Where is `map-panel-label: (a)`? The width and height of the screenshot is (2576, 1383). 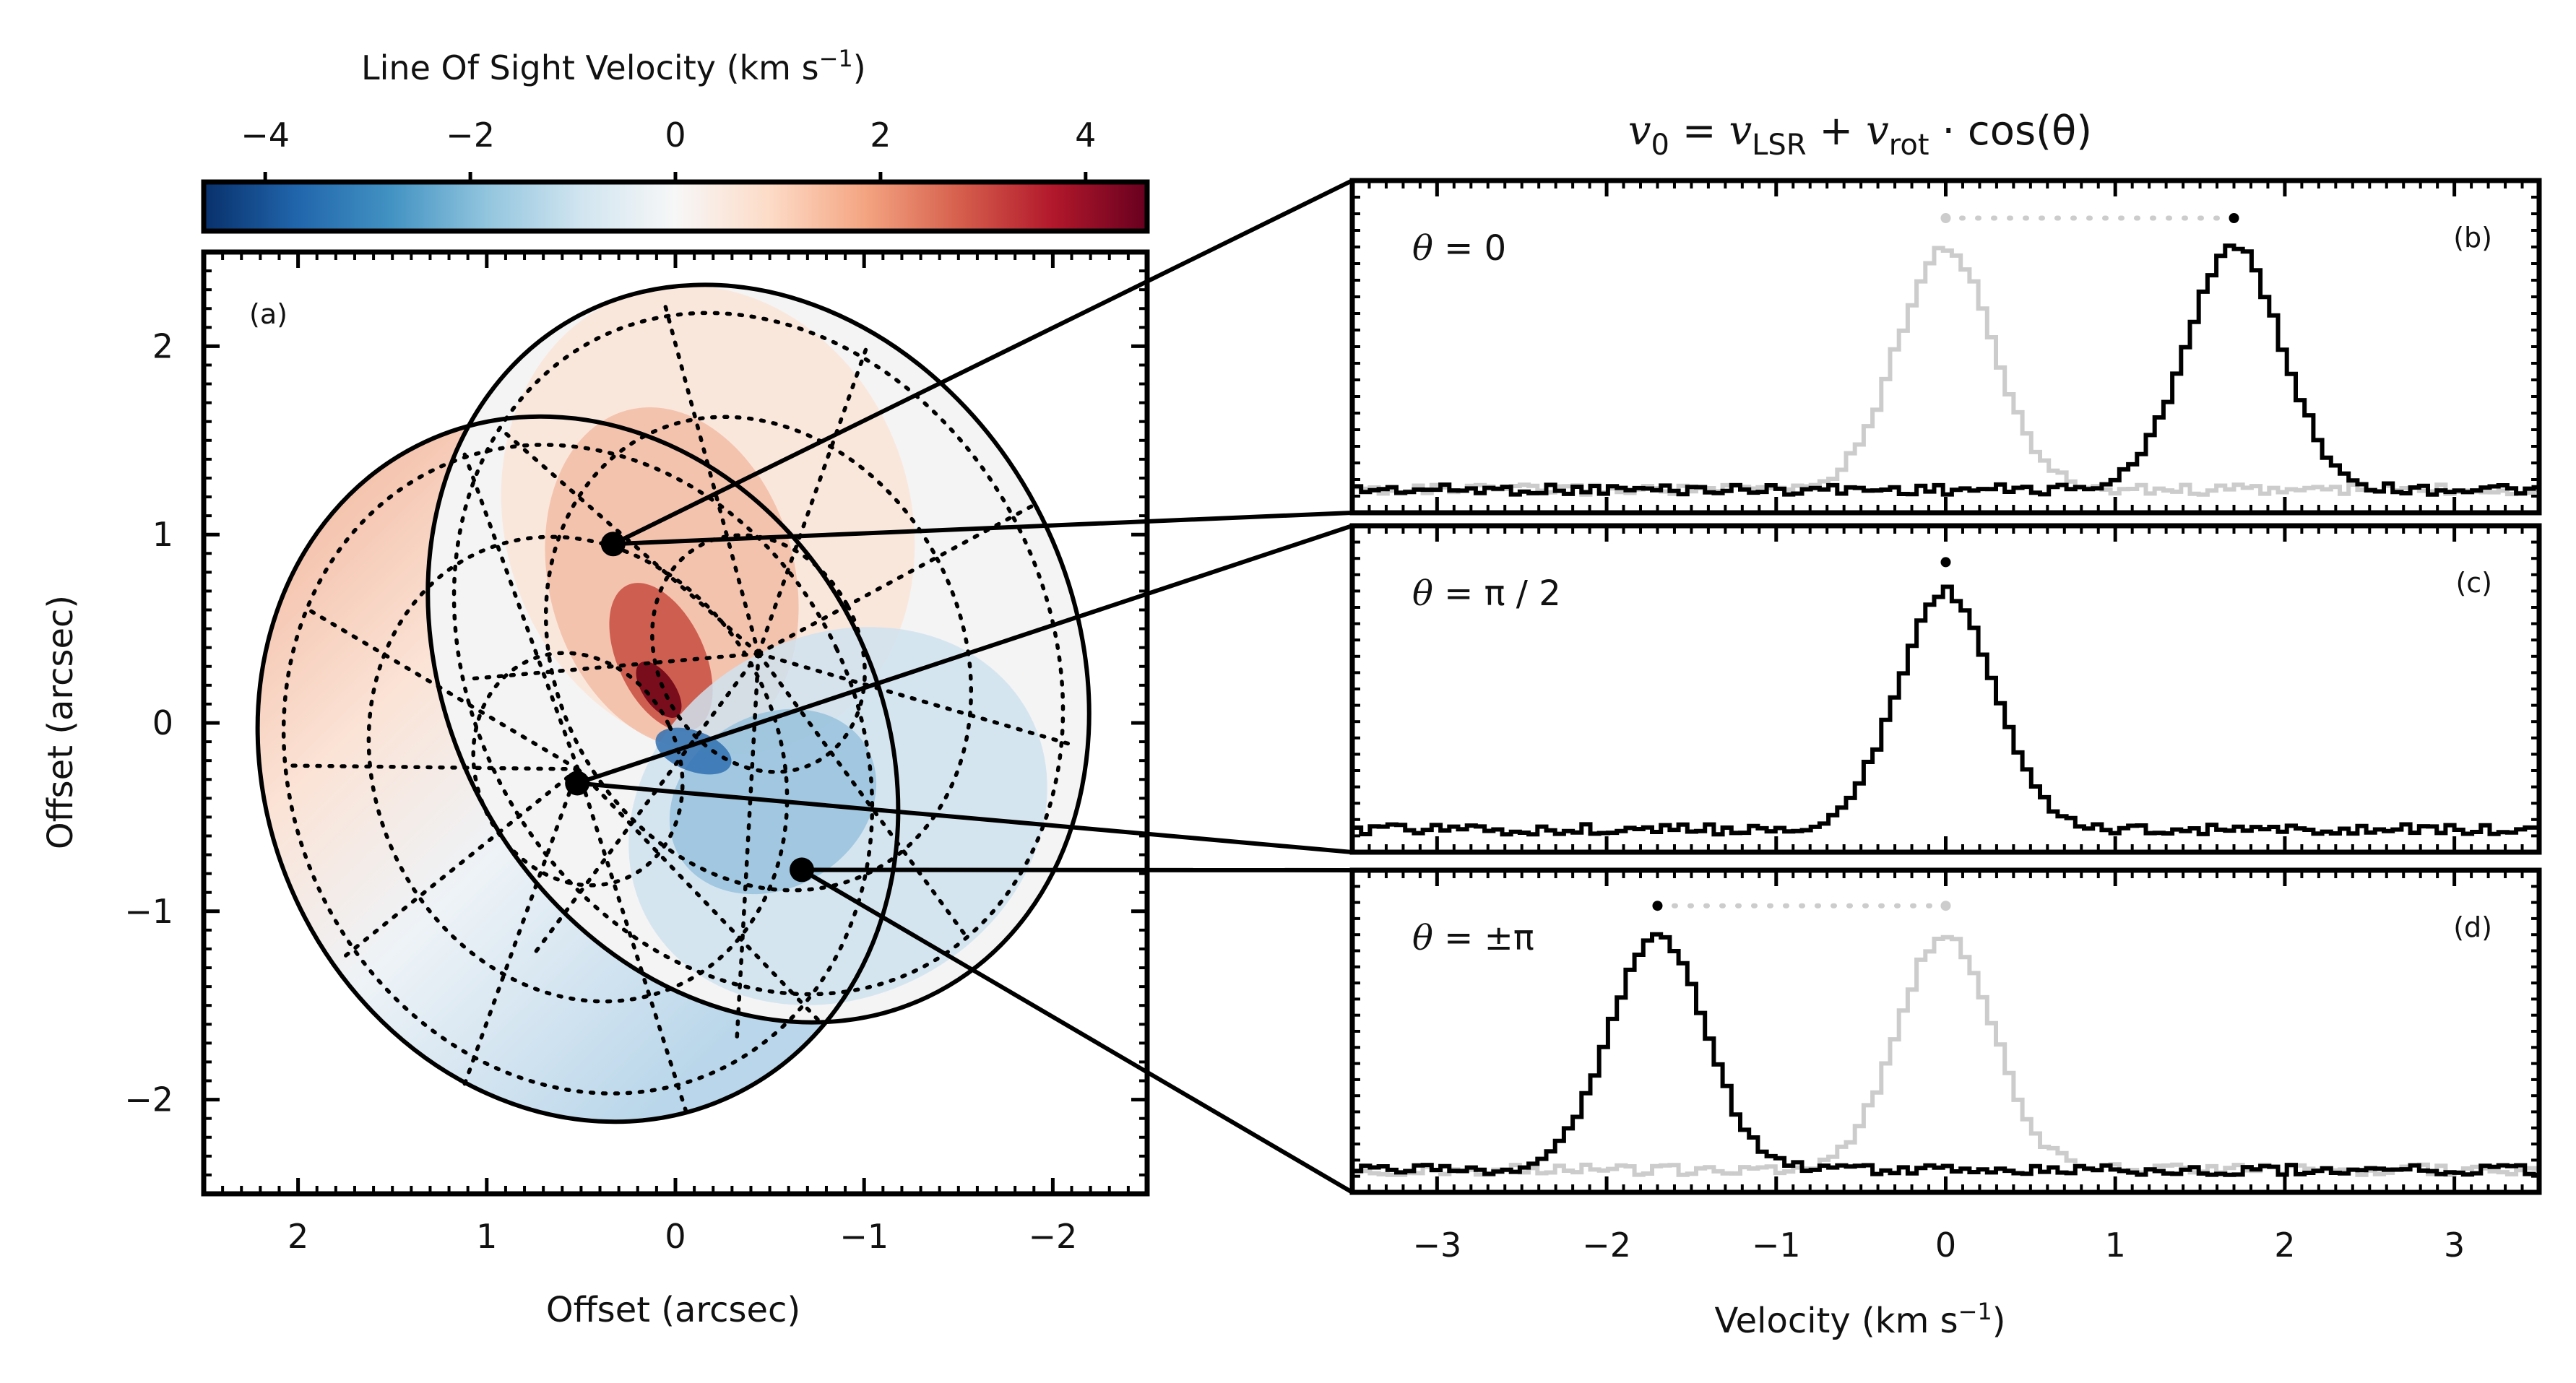 map-panel-label: (a) is located at coordinates (269, 314).